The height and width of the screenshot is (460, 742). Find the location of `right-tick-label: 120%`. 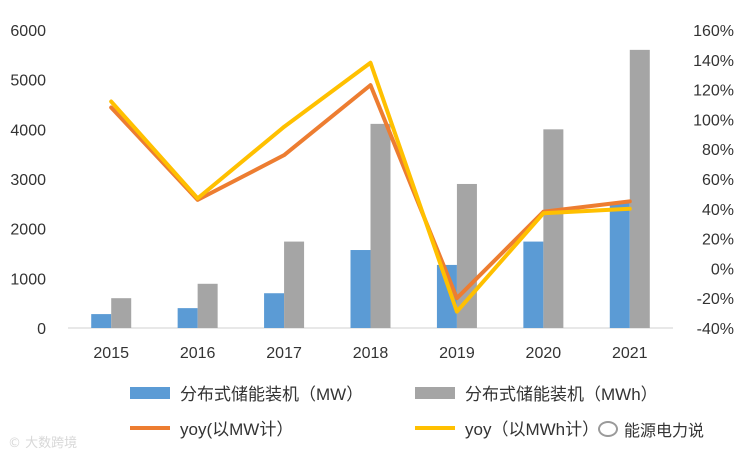

right-tick-label: 120% is located at coordinates (713, 91).